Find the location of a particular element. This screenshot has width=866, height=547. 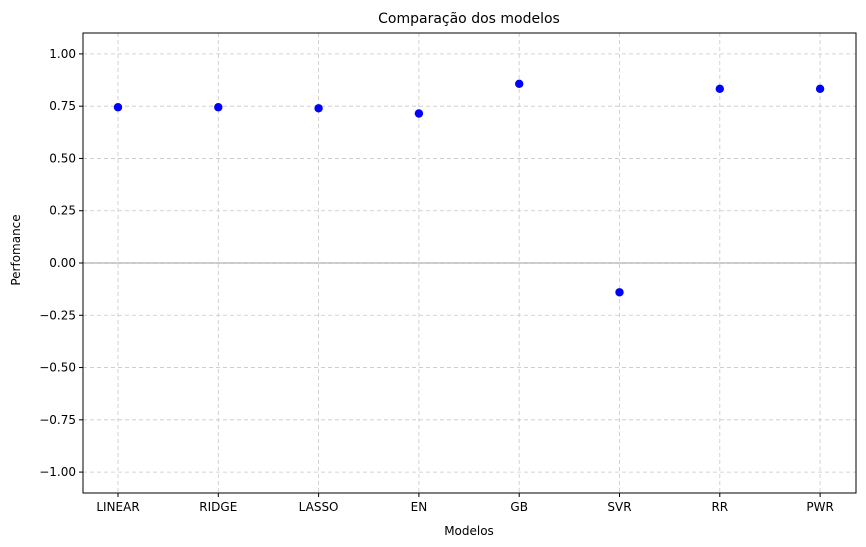

y-axis-label: Perfomance is located at coordinates (16, 249).